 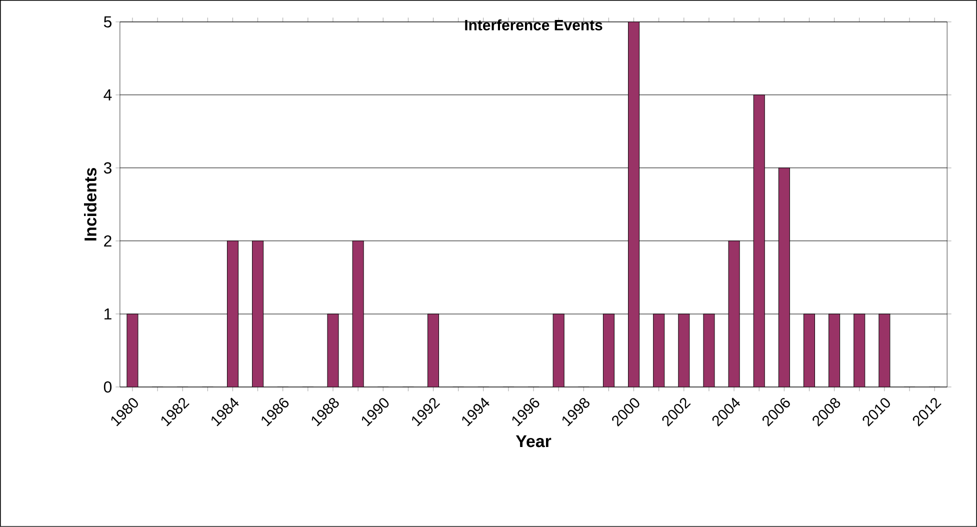 I want to click on y-axis-title: Incidents, so click(x=90, y=204).